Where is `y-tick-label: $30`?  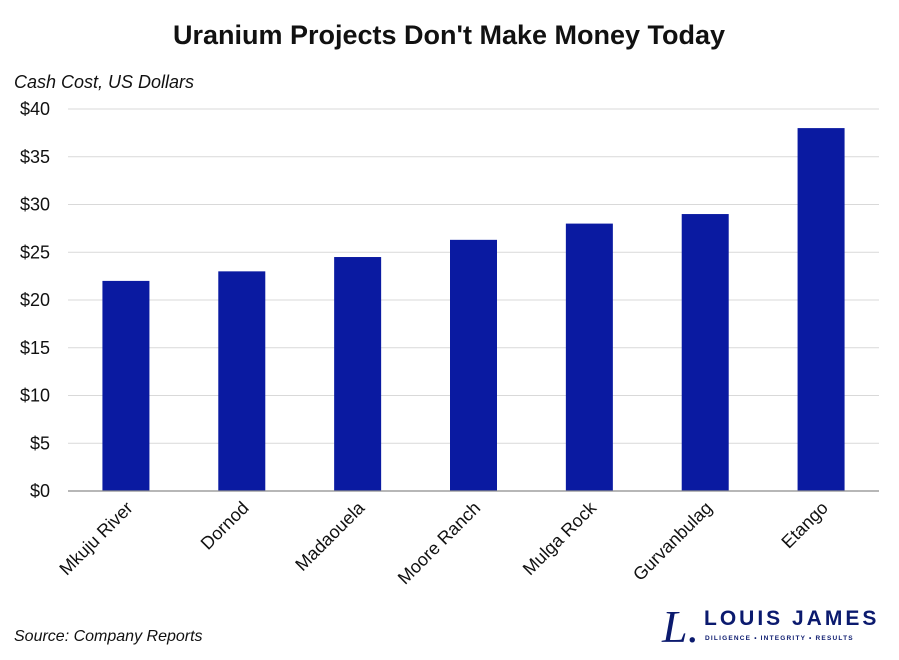
y-tick-label: $30 is located at coordinates (35, 205).